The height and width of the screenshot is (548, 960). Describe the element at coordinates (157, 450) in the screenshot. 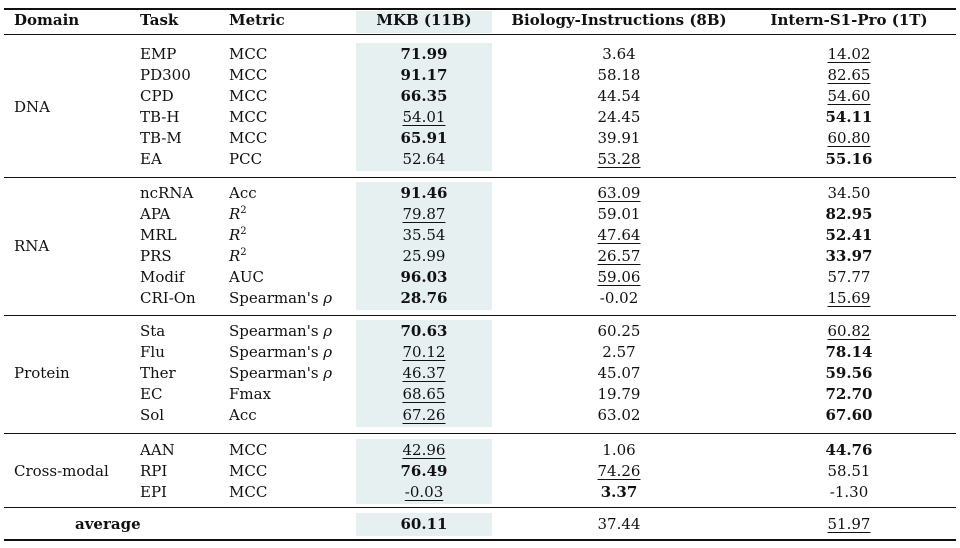

I see `task-name: AAN` at that location.